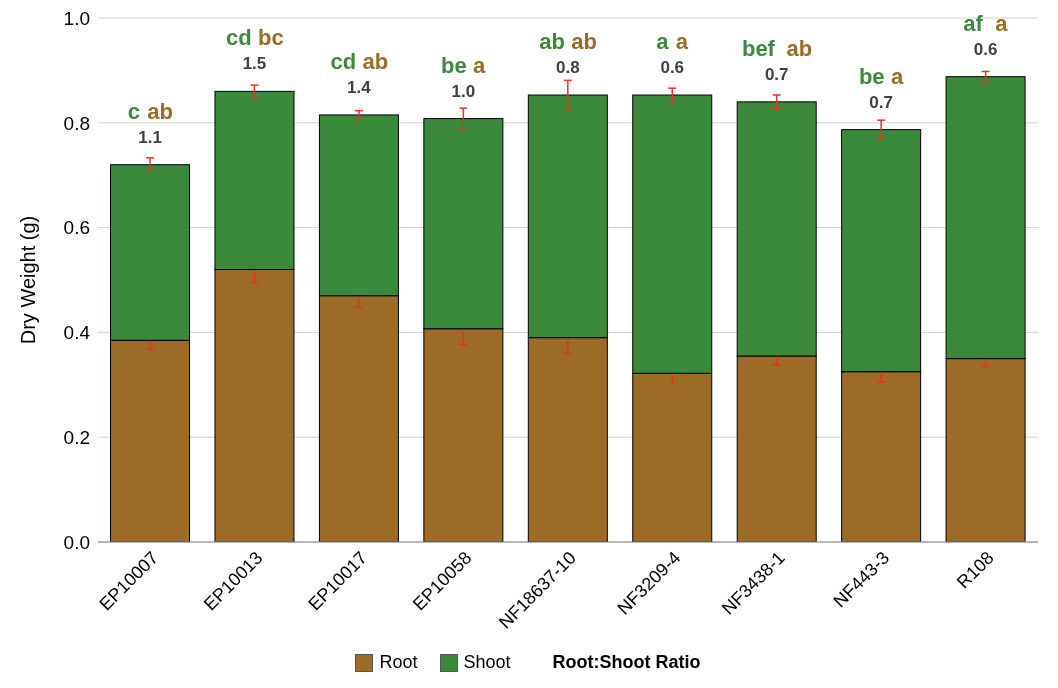 The width and height of the screenshot is (1058, 688). Describe the element at coordinates (76, 228) in the screenshot. I see `y-tick-label: 0.6` at that location.